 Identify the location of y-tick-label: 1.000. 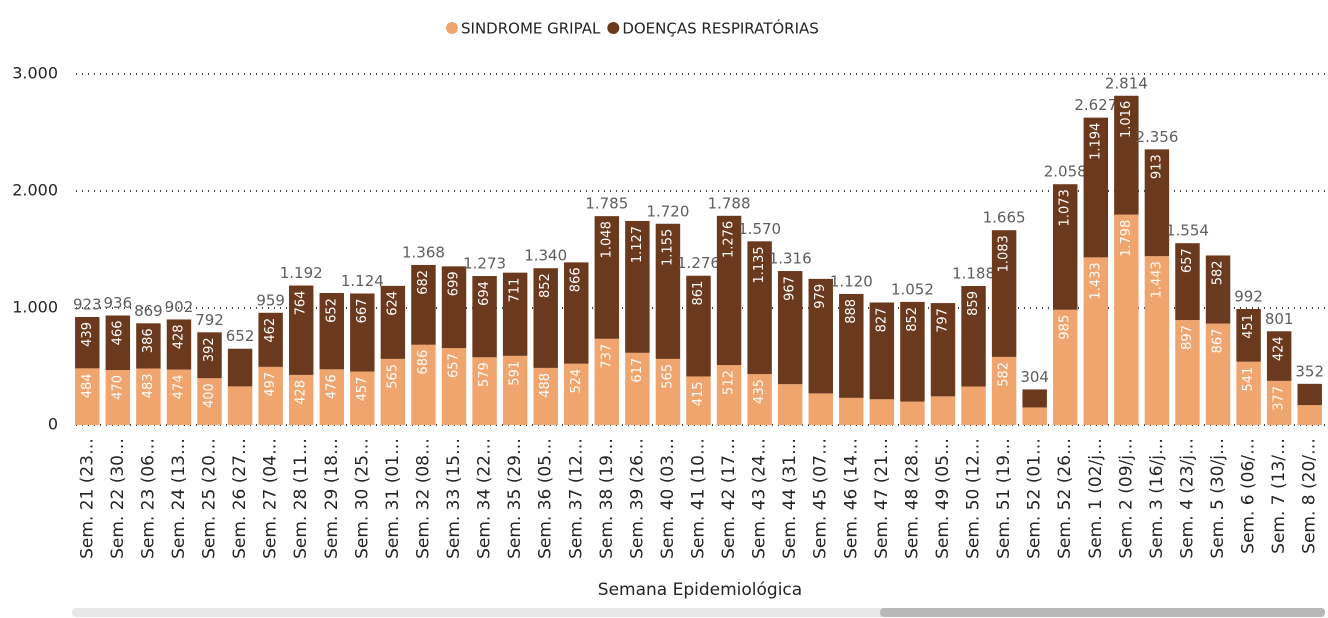
(35, 307).